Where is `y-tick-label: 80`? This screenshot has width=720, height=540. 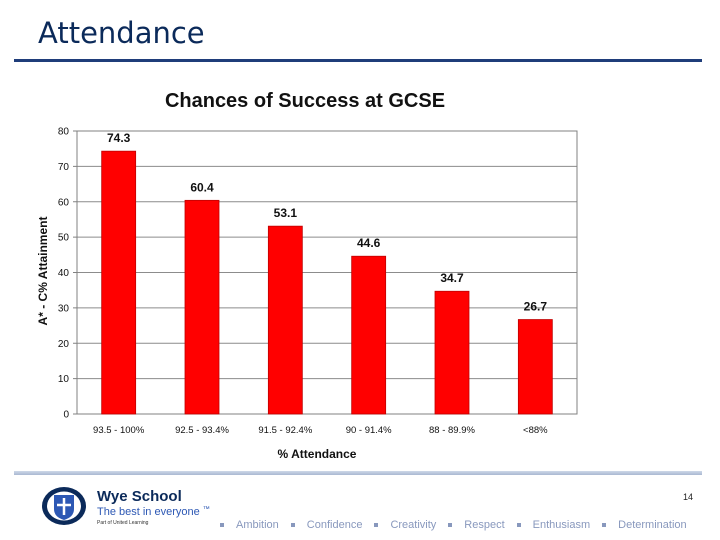
y-tick-label: 80 is located at coordinates (64, 132).